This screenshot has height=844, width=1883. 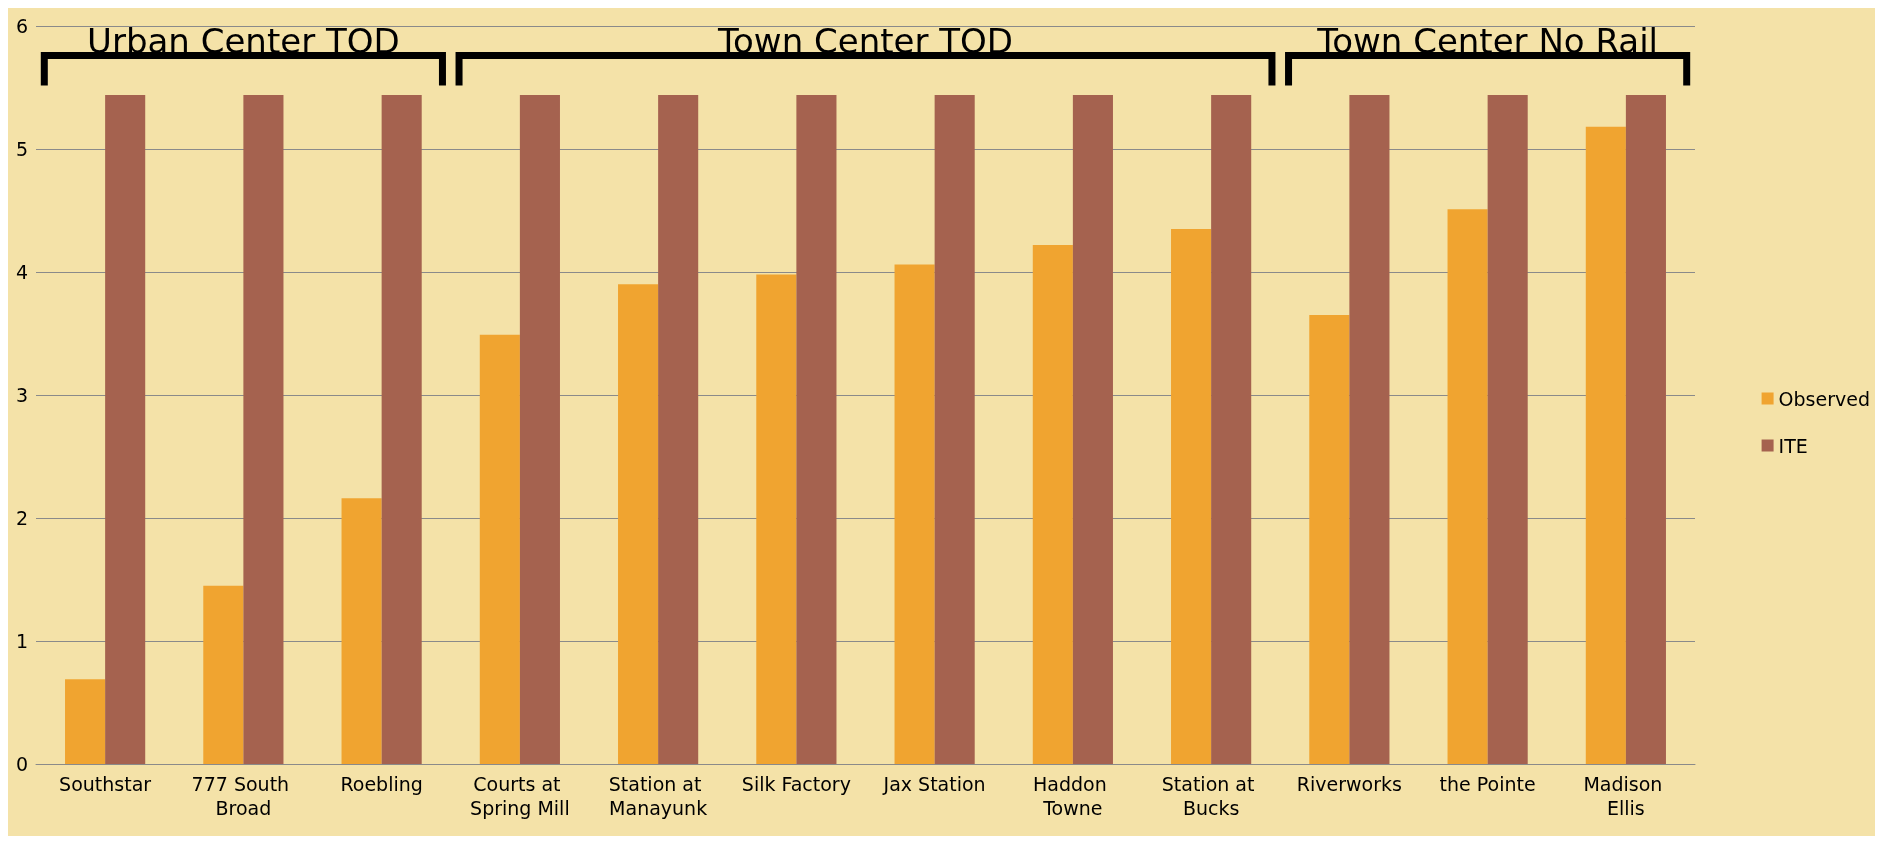 What do you see at coordinates (658, 796) in the screenshot?
I see `x-tick-label: Station at Manayunk` at bounding box center [658, 796].